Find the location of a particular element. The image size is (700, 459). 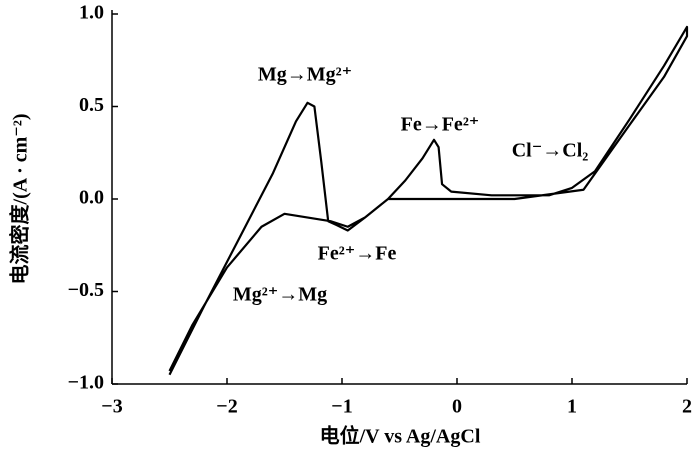

annotation: Cl⁻→Cl₂ is located at coordinates (550, 151).